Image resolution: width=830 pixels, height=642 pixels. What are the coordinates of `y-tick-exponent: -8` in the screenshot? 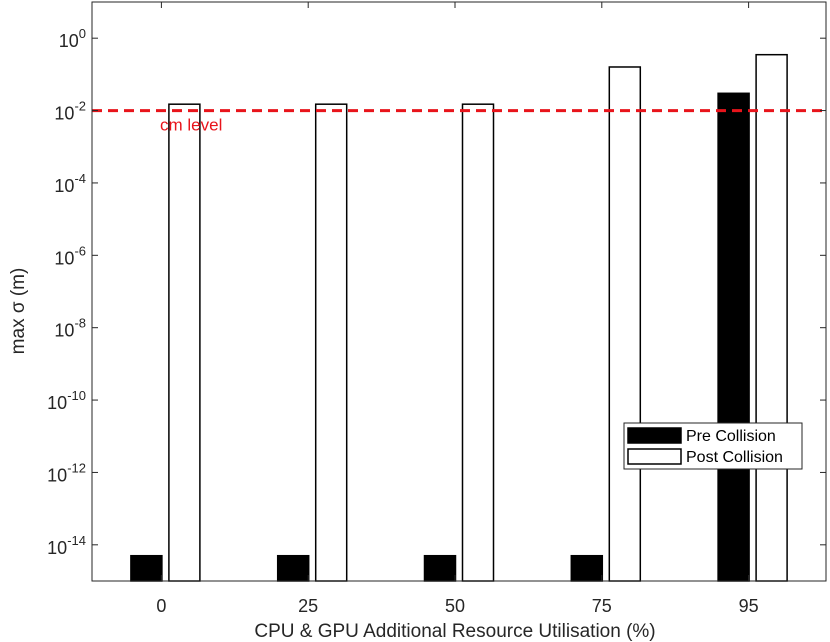 It's located at (80, 323).